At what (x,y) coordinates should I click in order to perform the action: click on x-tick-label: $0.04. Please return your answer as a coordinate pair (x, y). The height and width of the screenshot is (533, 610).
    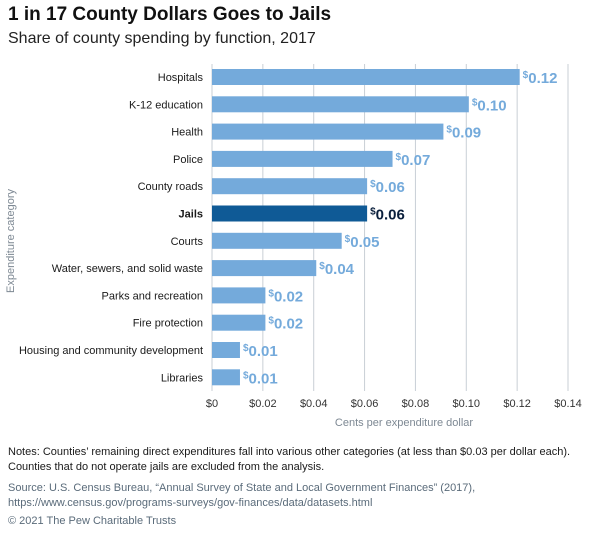
    Looking at the image, I should click on (314, 404).